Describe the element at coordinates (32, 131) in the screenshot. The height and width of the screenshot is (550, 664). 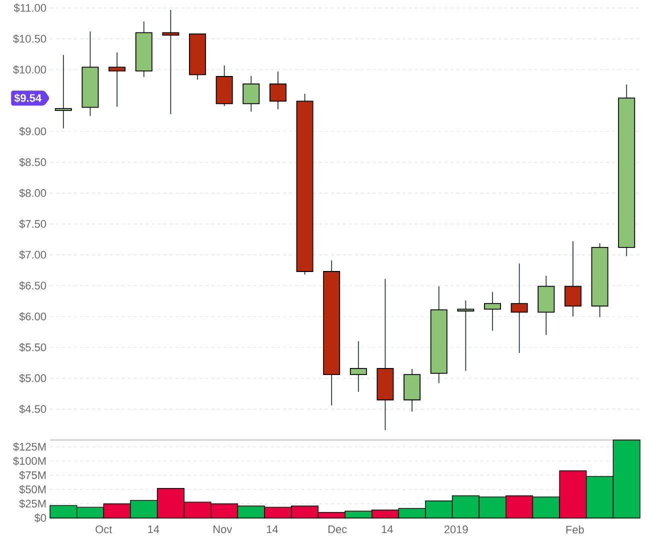
I see `y-tick-label: $9.00` at that location.